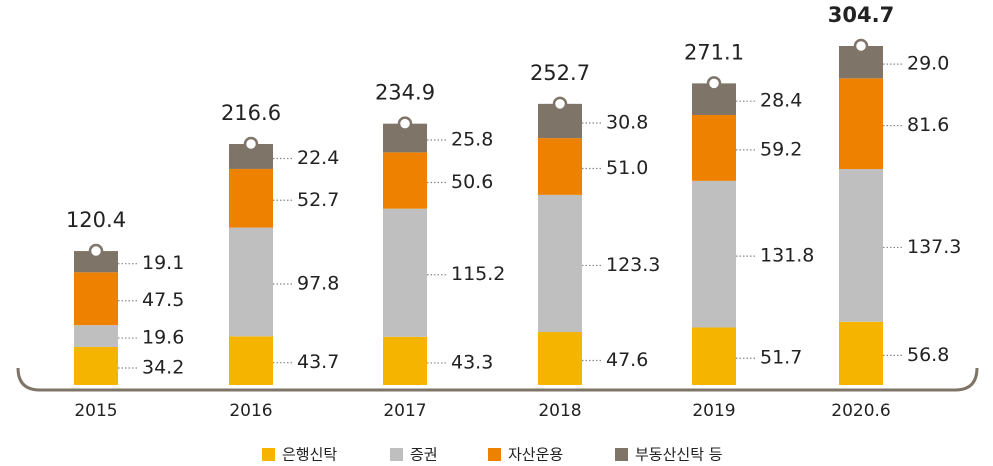 The image size is (993, 466). What do you see at coordinates (309, 455) in the screenshot?
I see `legend-label: 은행신탁` at bounding box center [309, 455].